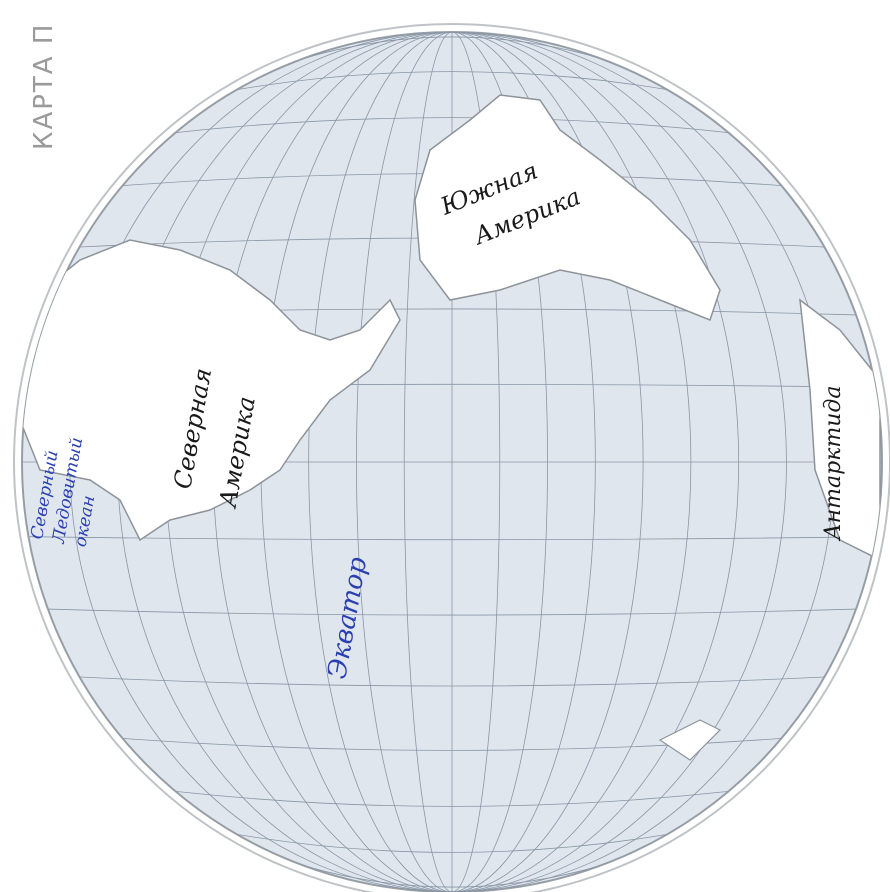  What do you see at coordinates (44, 86) in the screenshot?
I see `map-title: КАРТА П` at bounding box center [44, 86].